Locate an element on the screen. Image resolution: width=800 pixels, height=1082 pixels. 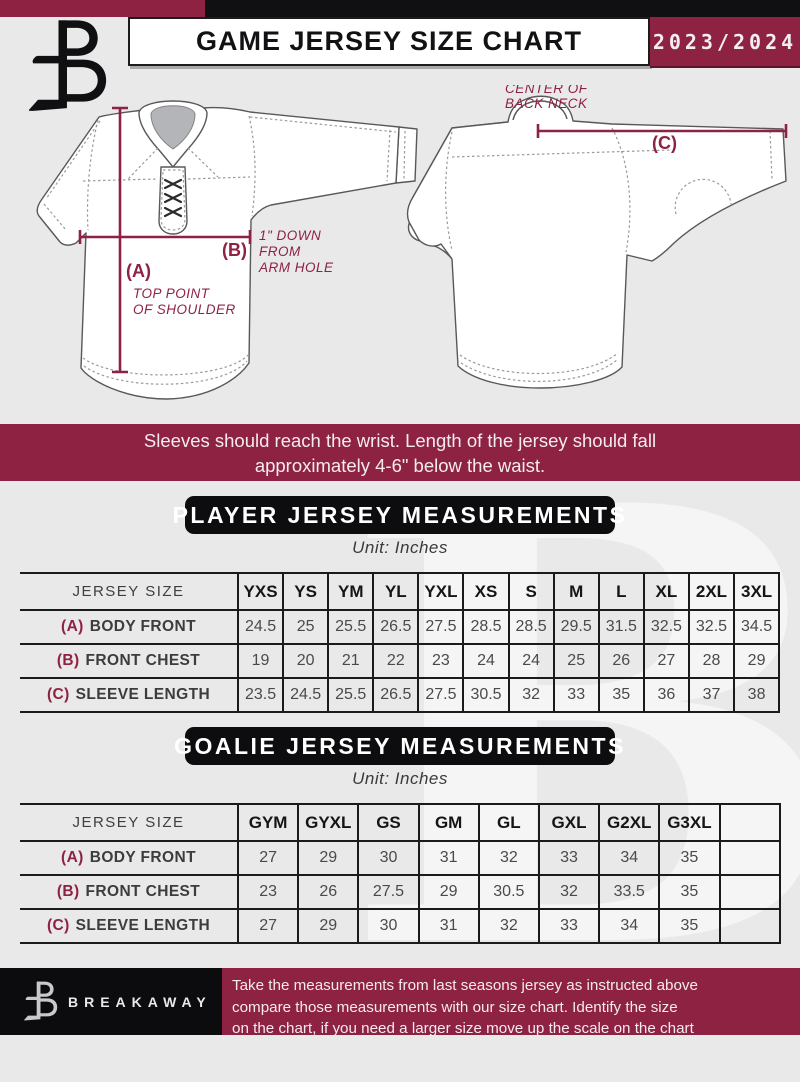
size-value-cell: 26 is located at coordinates (620, 661).